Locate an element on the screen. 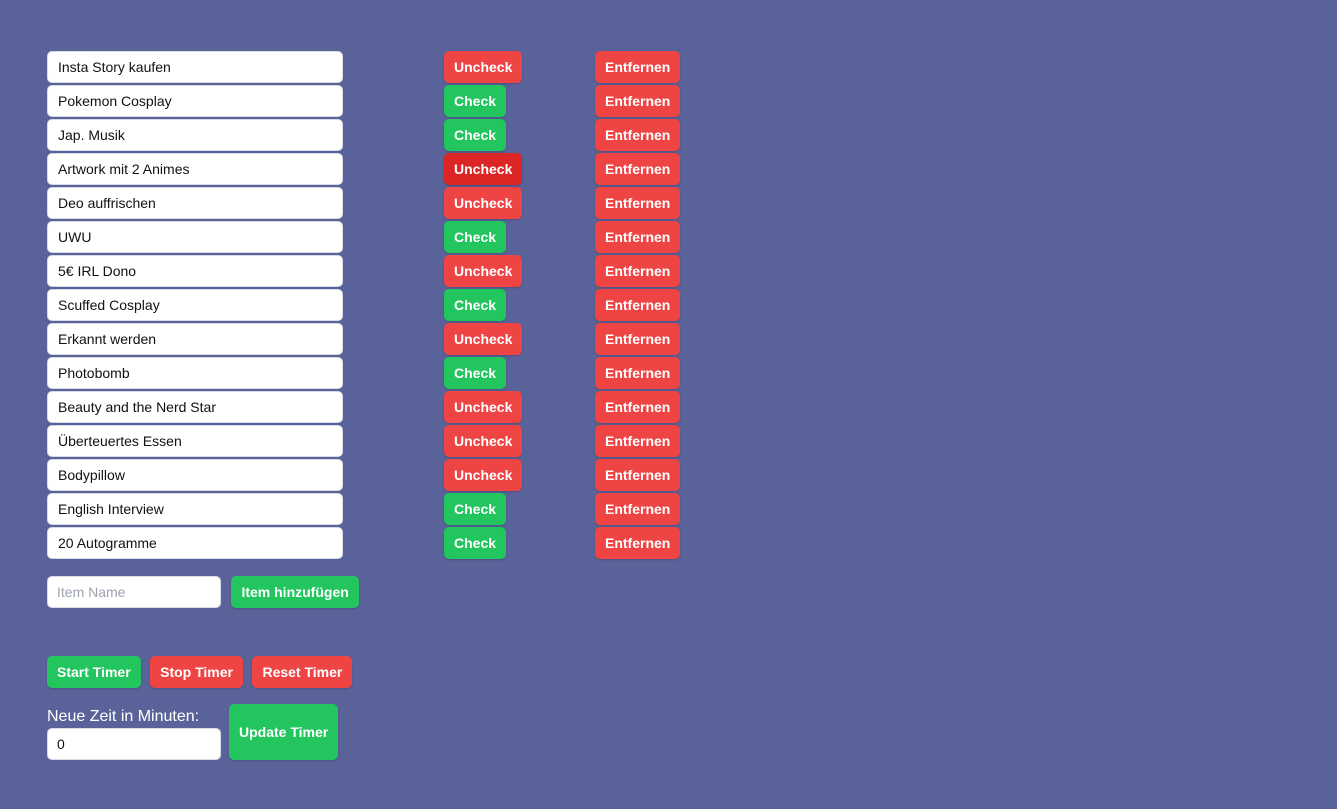 This screenshot has width=1337, height=809. item-name-field: Beauty and the Nerd Star is located at coordinates (195, 407).